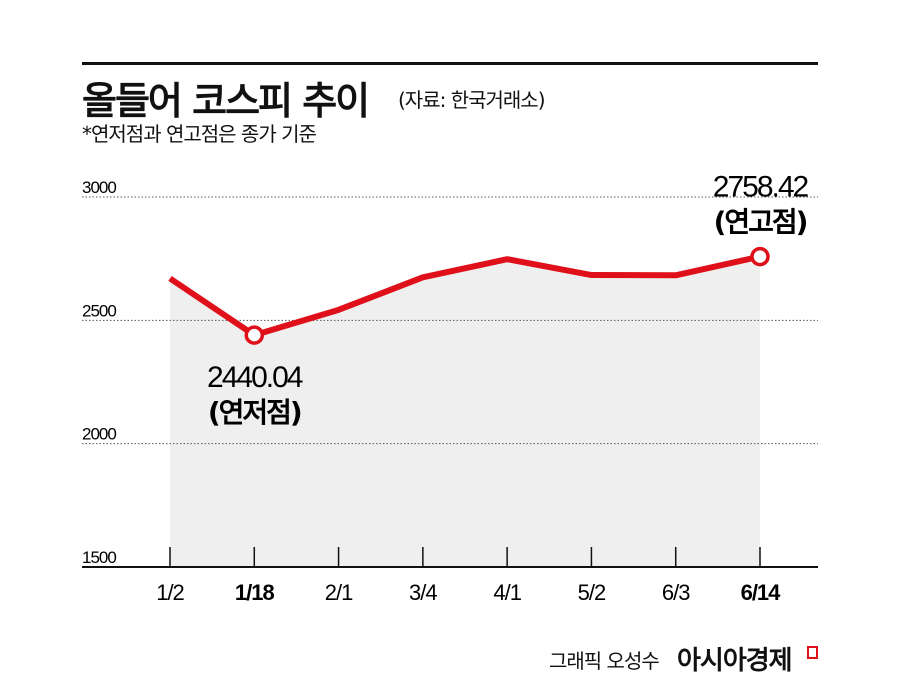 This screenshot has height=694, width=900. What do you see at coordinates (255, 377) in the screenshot?
I see `annotation-value: 2440.04` at bounding box center [255, 377].